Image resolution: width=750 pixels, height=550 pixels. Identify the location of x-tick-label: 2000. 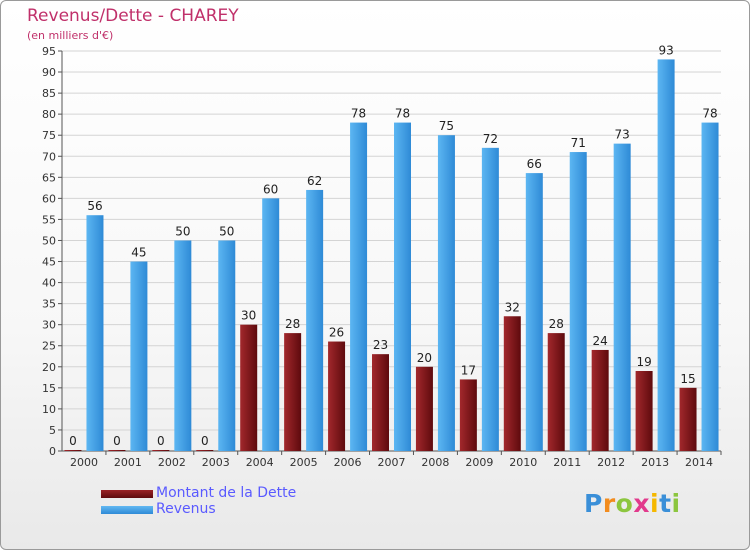
(84, 462).